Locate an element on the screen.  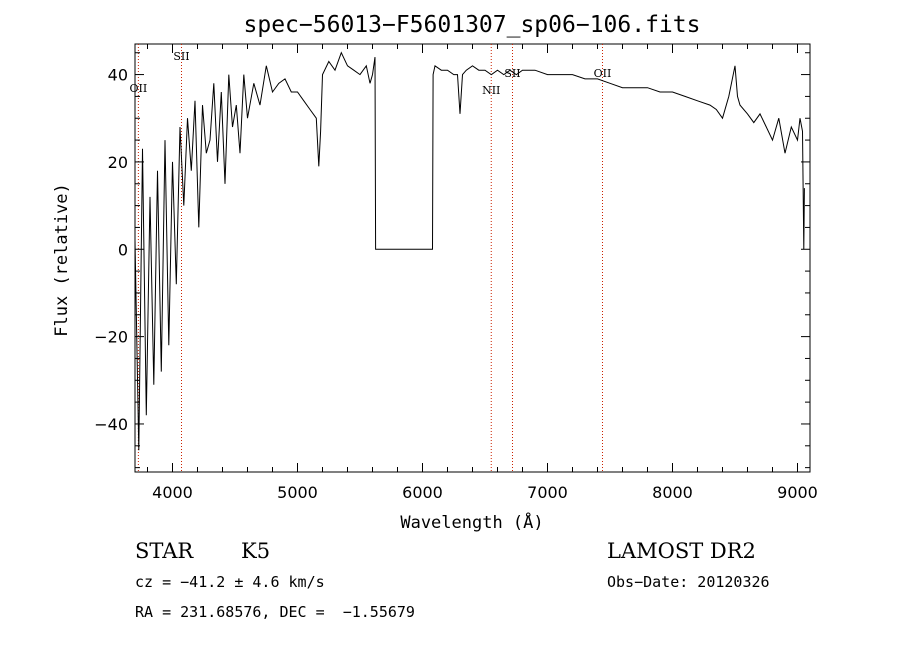
object-subclass: K5 is located at coordinates (256, 551).